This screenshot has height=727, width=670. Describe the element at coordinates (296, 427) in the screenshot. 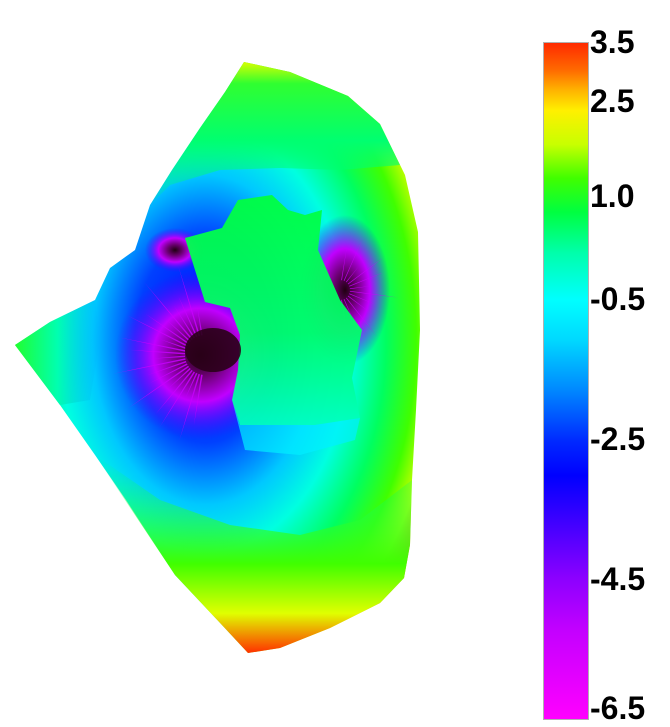

I see `plateau-shelf` at that location.